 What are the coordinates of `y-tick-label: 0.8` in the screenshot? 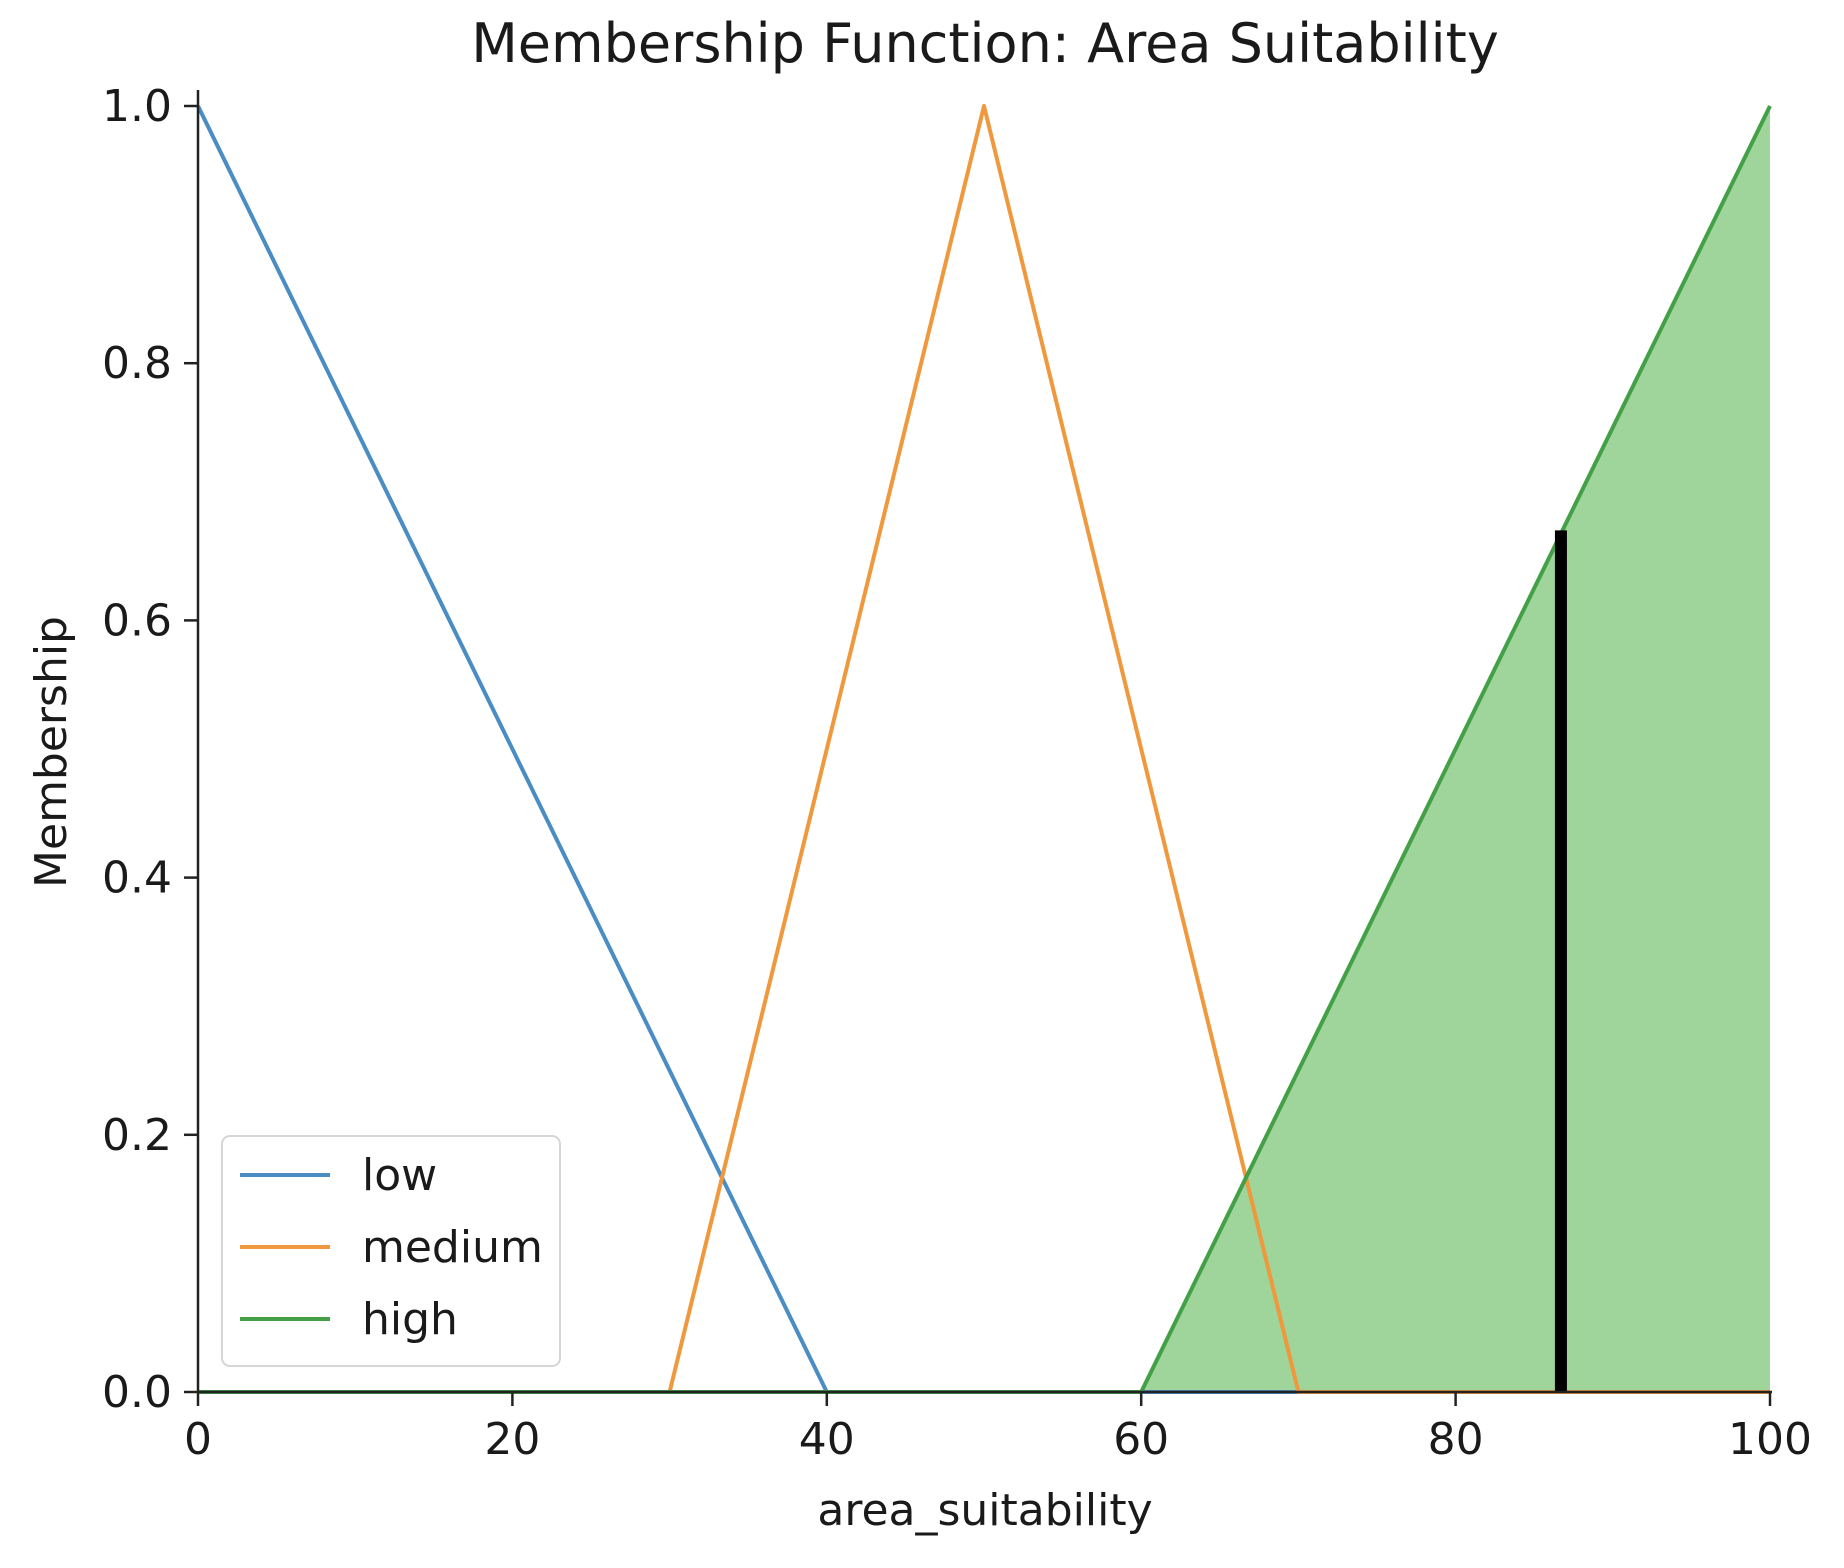 It's located at (137, 363).